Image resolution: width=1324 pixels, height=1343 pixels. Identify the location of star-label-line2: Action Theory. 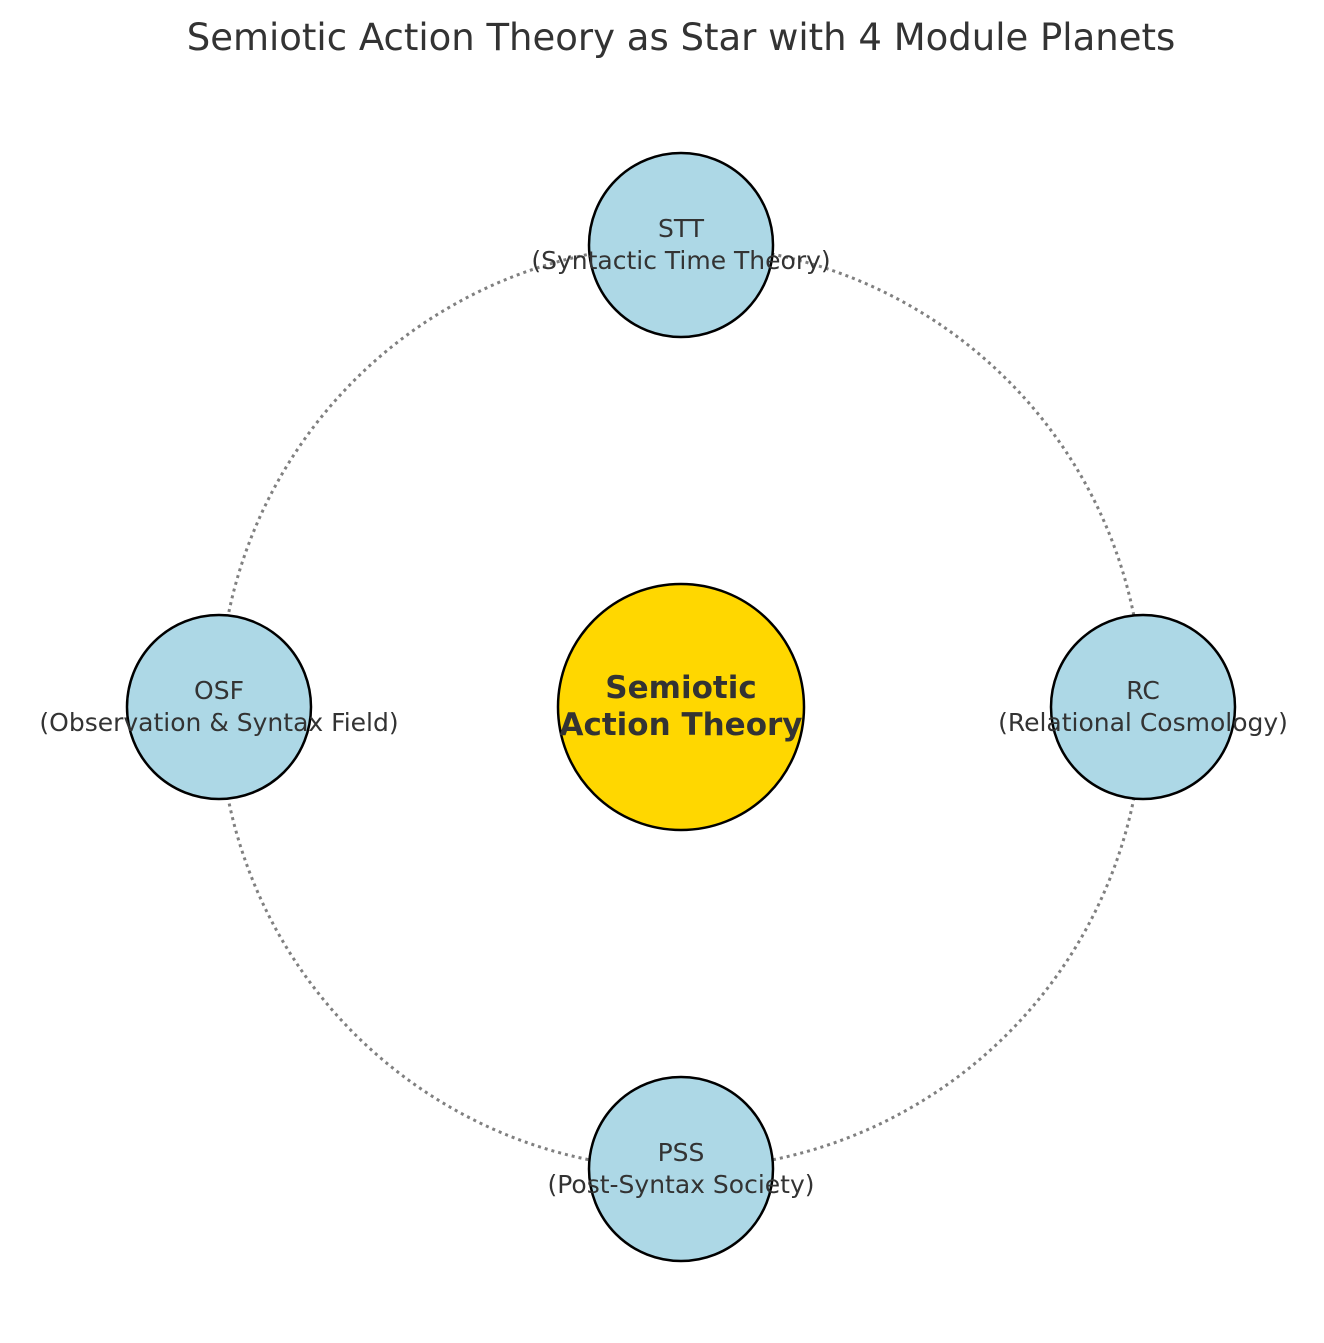
(680, 725).